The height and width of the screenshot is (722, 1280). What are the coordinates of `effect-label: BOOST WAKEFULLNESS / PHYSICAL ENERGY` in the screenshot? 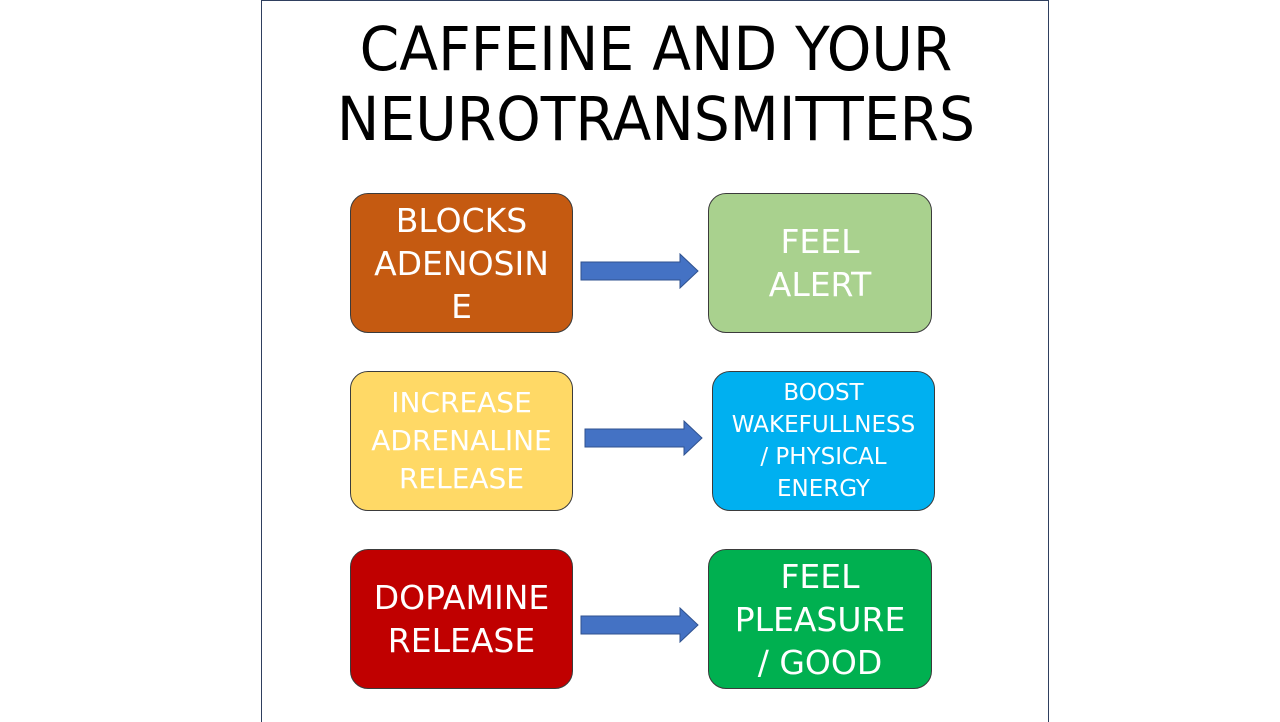 It's located at (823, 441).